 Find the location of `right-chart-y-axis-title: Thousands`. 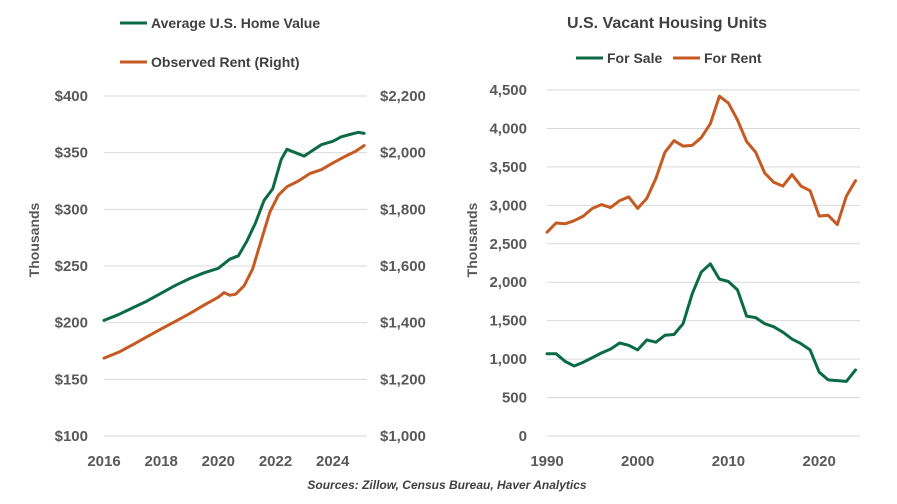

right-chart-y-axis-title: Thousands is located at coordinates (472, 239).